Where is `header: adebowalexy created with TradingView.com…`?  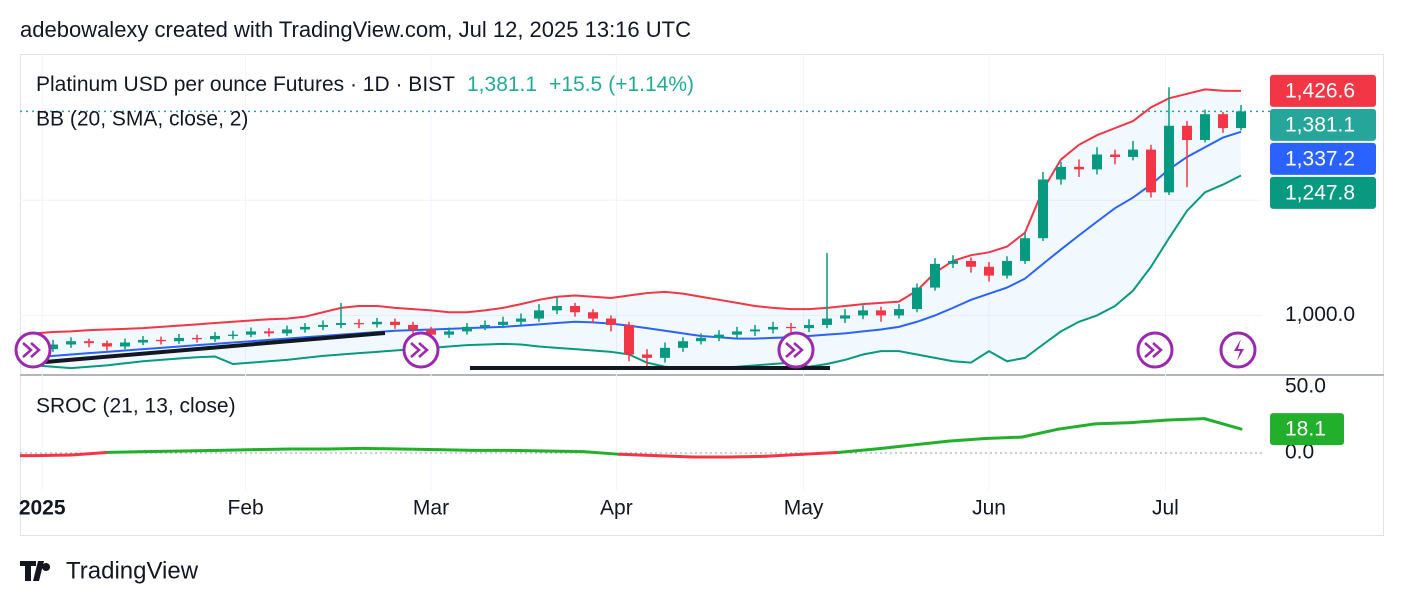 header: adebowalexy created with TradingView.com… is located at coordinates (355, 29).